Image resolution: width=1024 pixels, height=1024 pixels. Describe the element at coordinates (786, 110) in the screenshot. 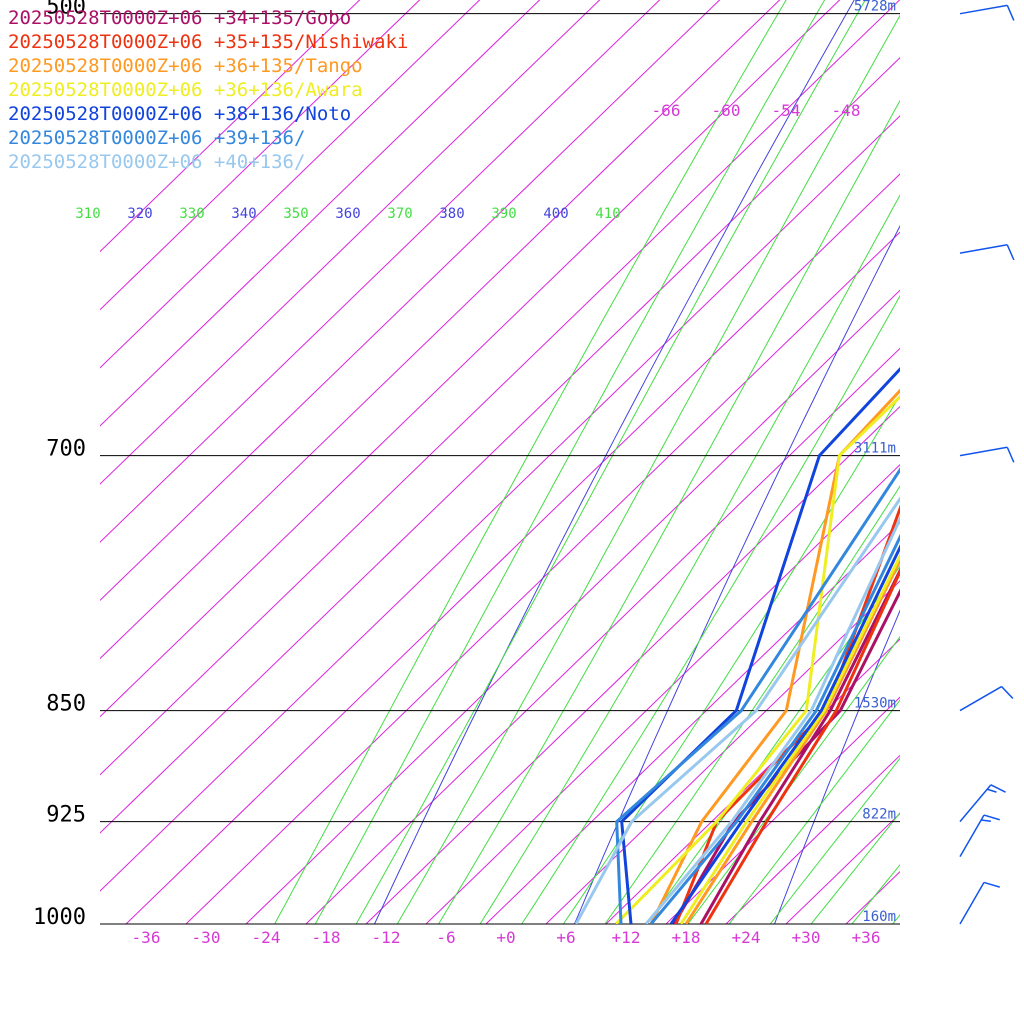

I see `isotherm-label: -54` at that location.